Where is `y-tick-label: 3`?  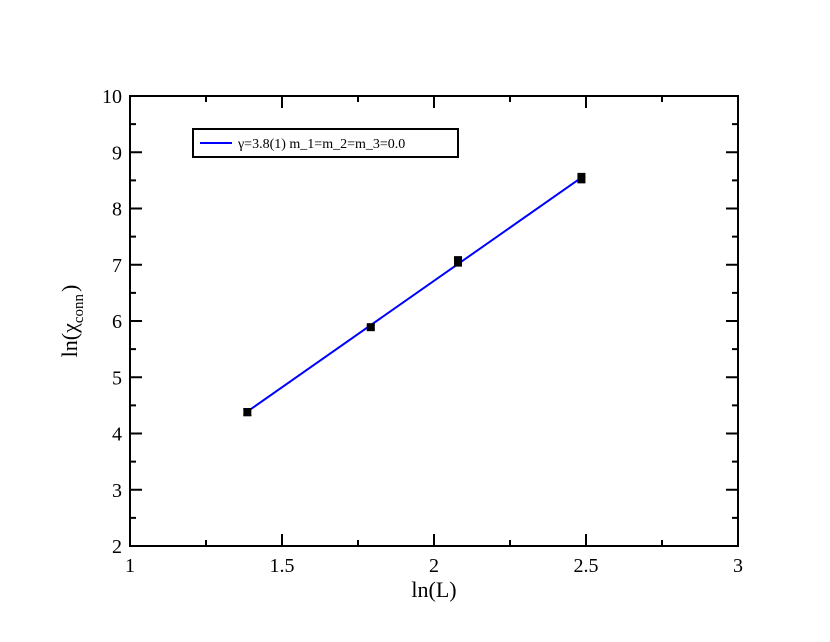
y-tick-label: 3 is located at coordinates (117, 491).